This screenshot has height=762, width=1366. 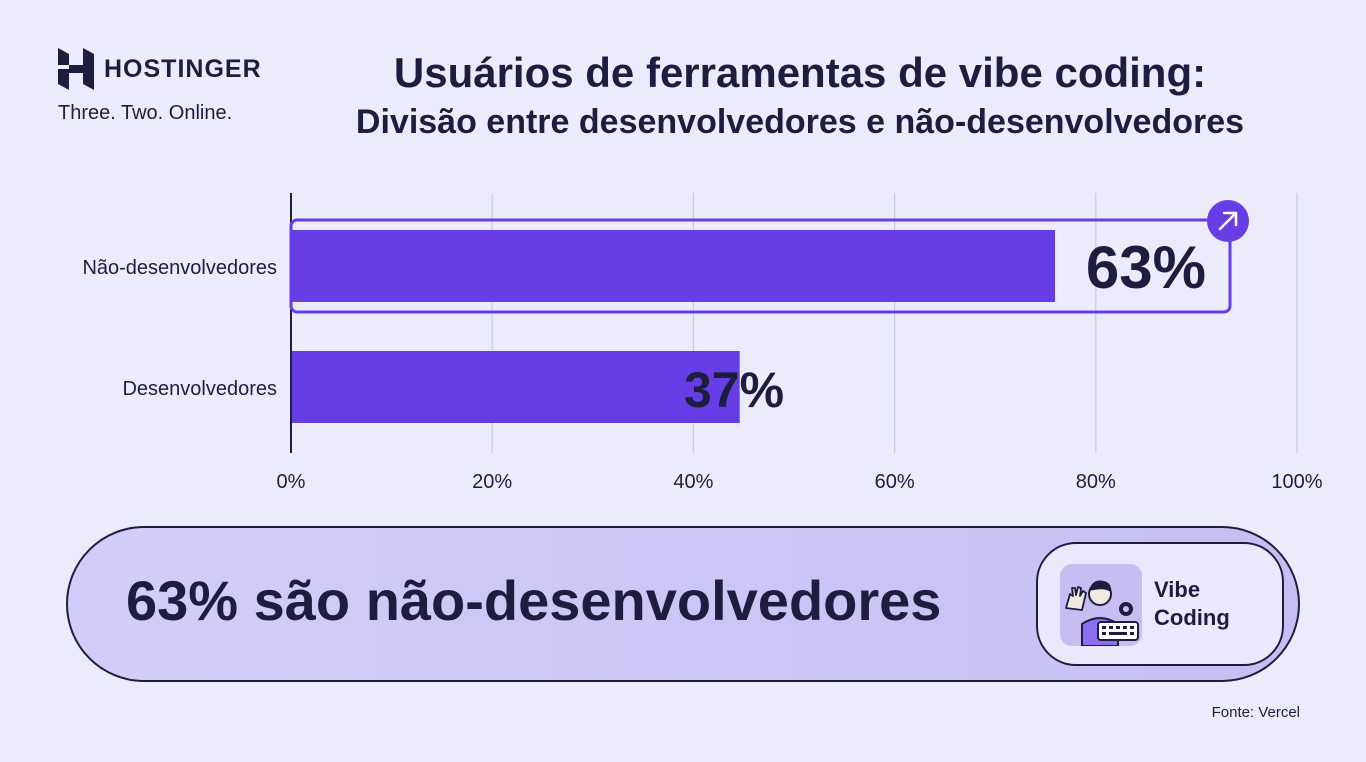 What do you see at coordinates (1296, 482) in the screenshot?
I see `x-tick-label: 100%` at bounding box center [1296, 482].